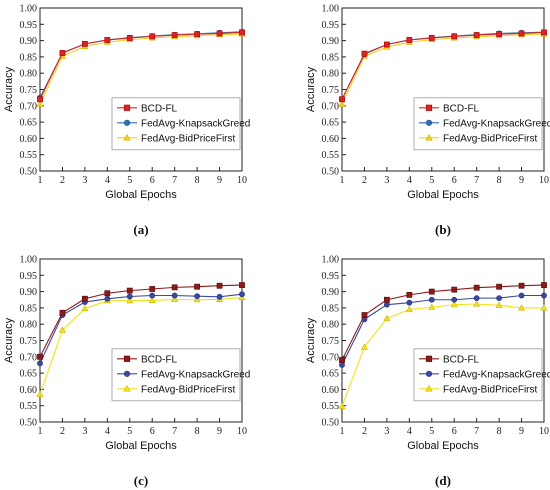 This screenshot has height=490, width=550. Describe the element at coordinates (521, 431) in the screenshot. I see `x-tick-label: 9` at that location.